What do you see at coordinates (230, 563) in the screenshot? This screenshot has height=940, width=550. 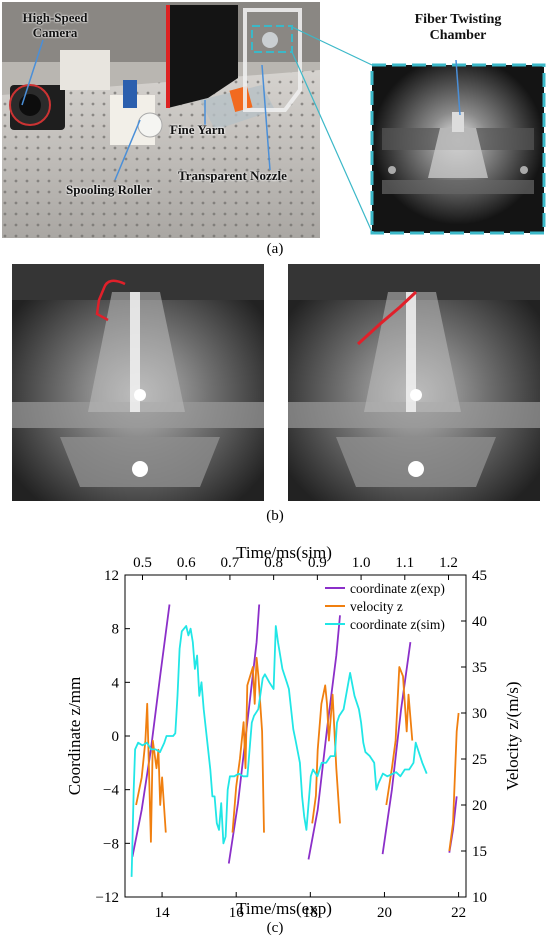 I see `x-top-tick-label: 0.7` at bounding box center [230, 563].